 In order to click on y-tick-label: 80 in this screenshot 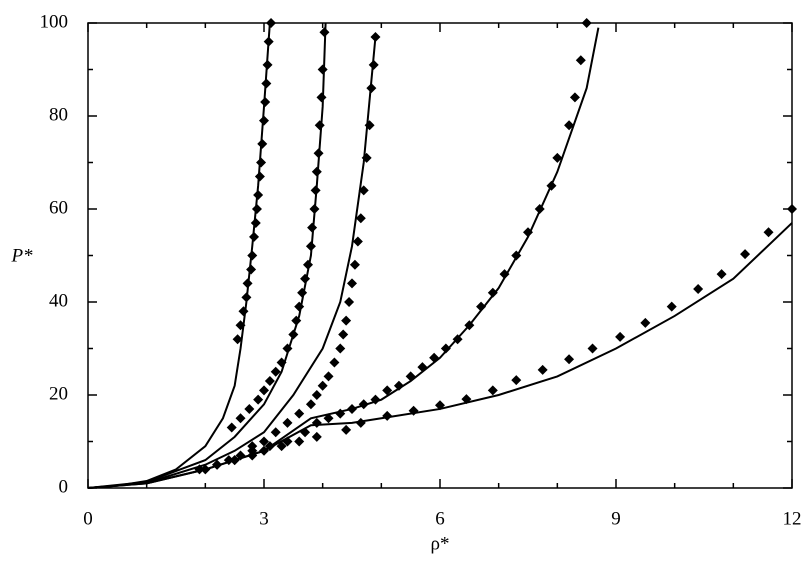, I will do `click(58, 114)`.